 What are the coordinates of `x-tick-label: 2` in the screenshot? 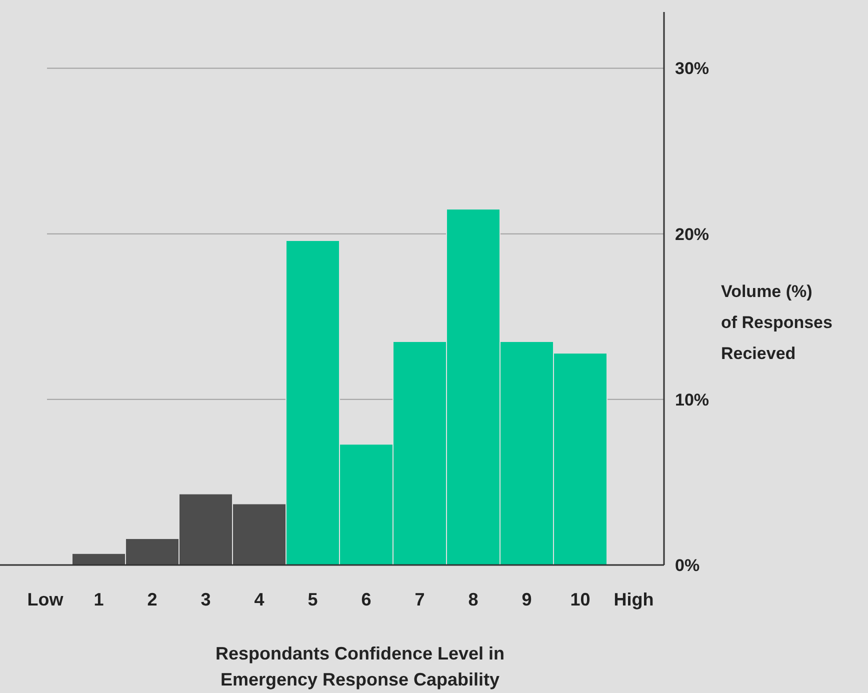 It's located at (152, 599).